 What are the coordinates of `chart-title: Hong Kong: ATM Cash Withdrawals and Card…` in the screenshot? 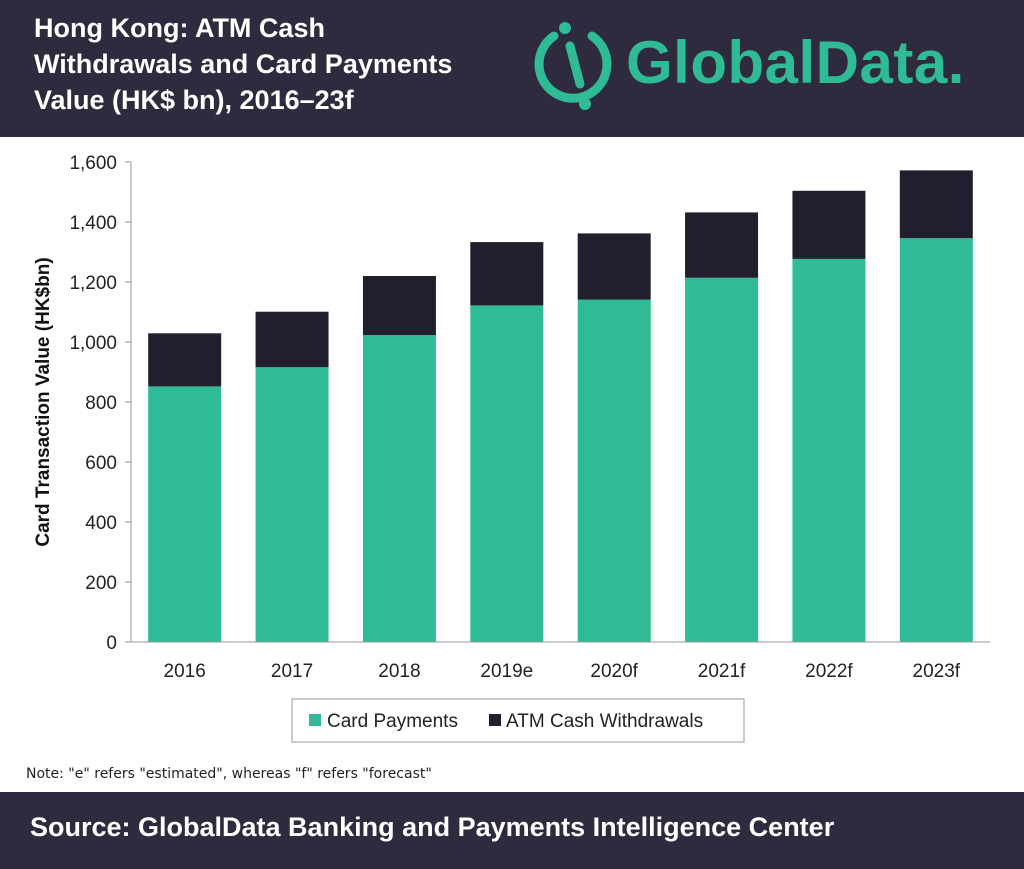 It's located at (274, 64).